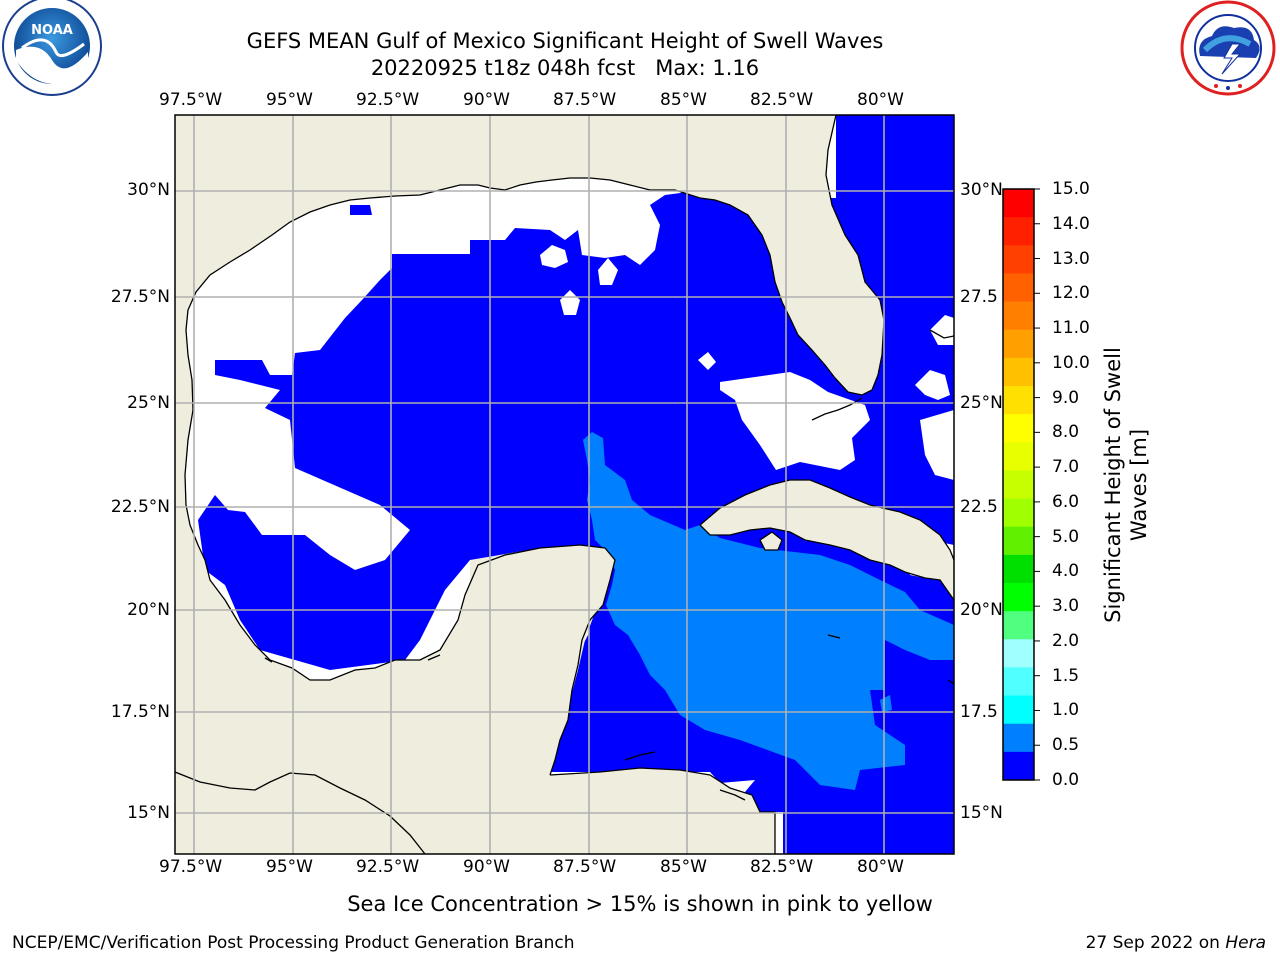  I want to click on lon-label-bottom: 90°W, so click(486, 867).